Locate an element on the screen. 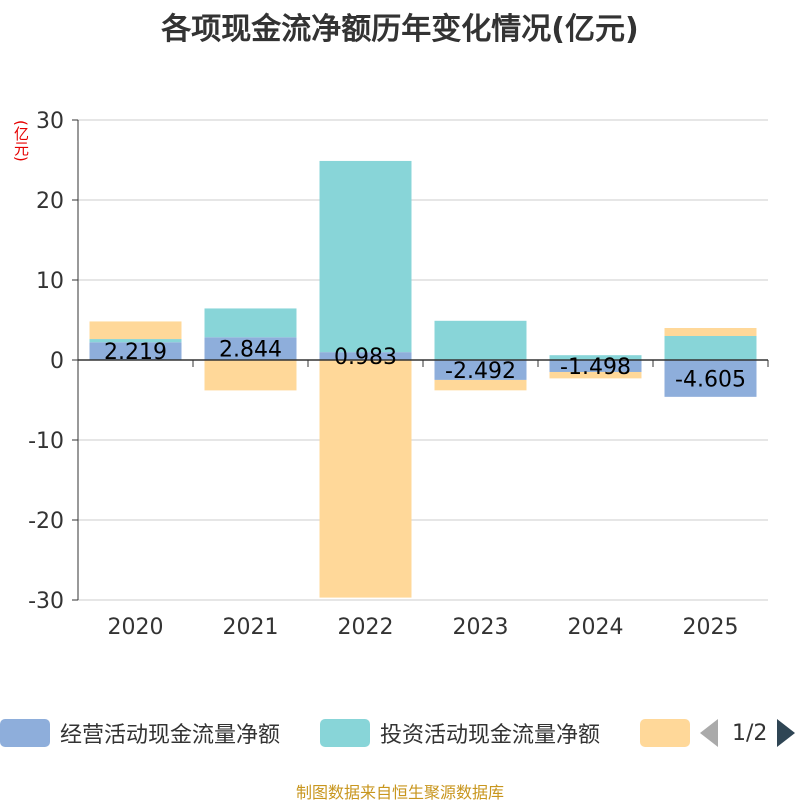 The width and height of the screenshot is (800, 803). x-tick-label-2022: 2022 is located at coordinates (366, 627).